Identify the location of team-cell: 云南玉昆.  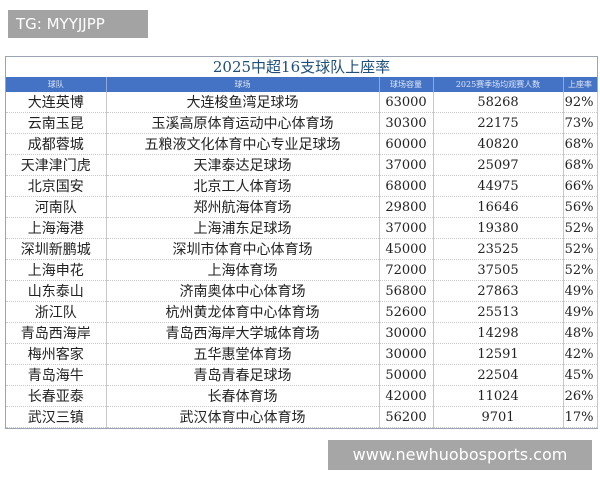
(56, 123).